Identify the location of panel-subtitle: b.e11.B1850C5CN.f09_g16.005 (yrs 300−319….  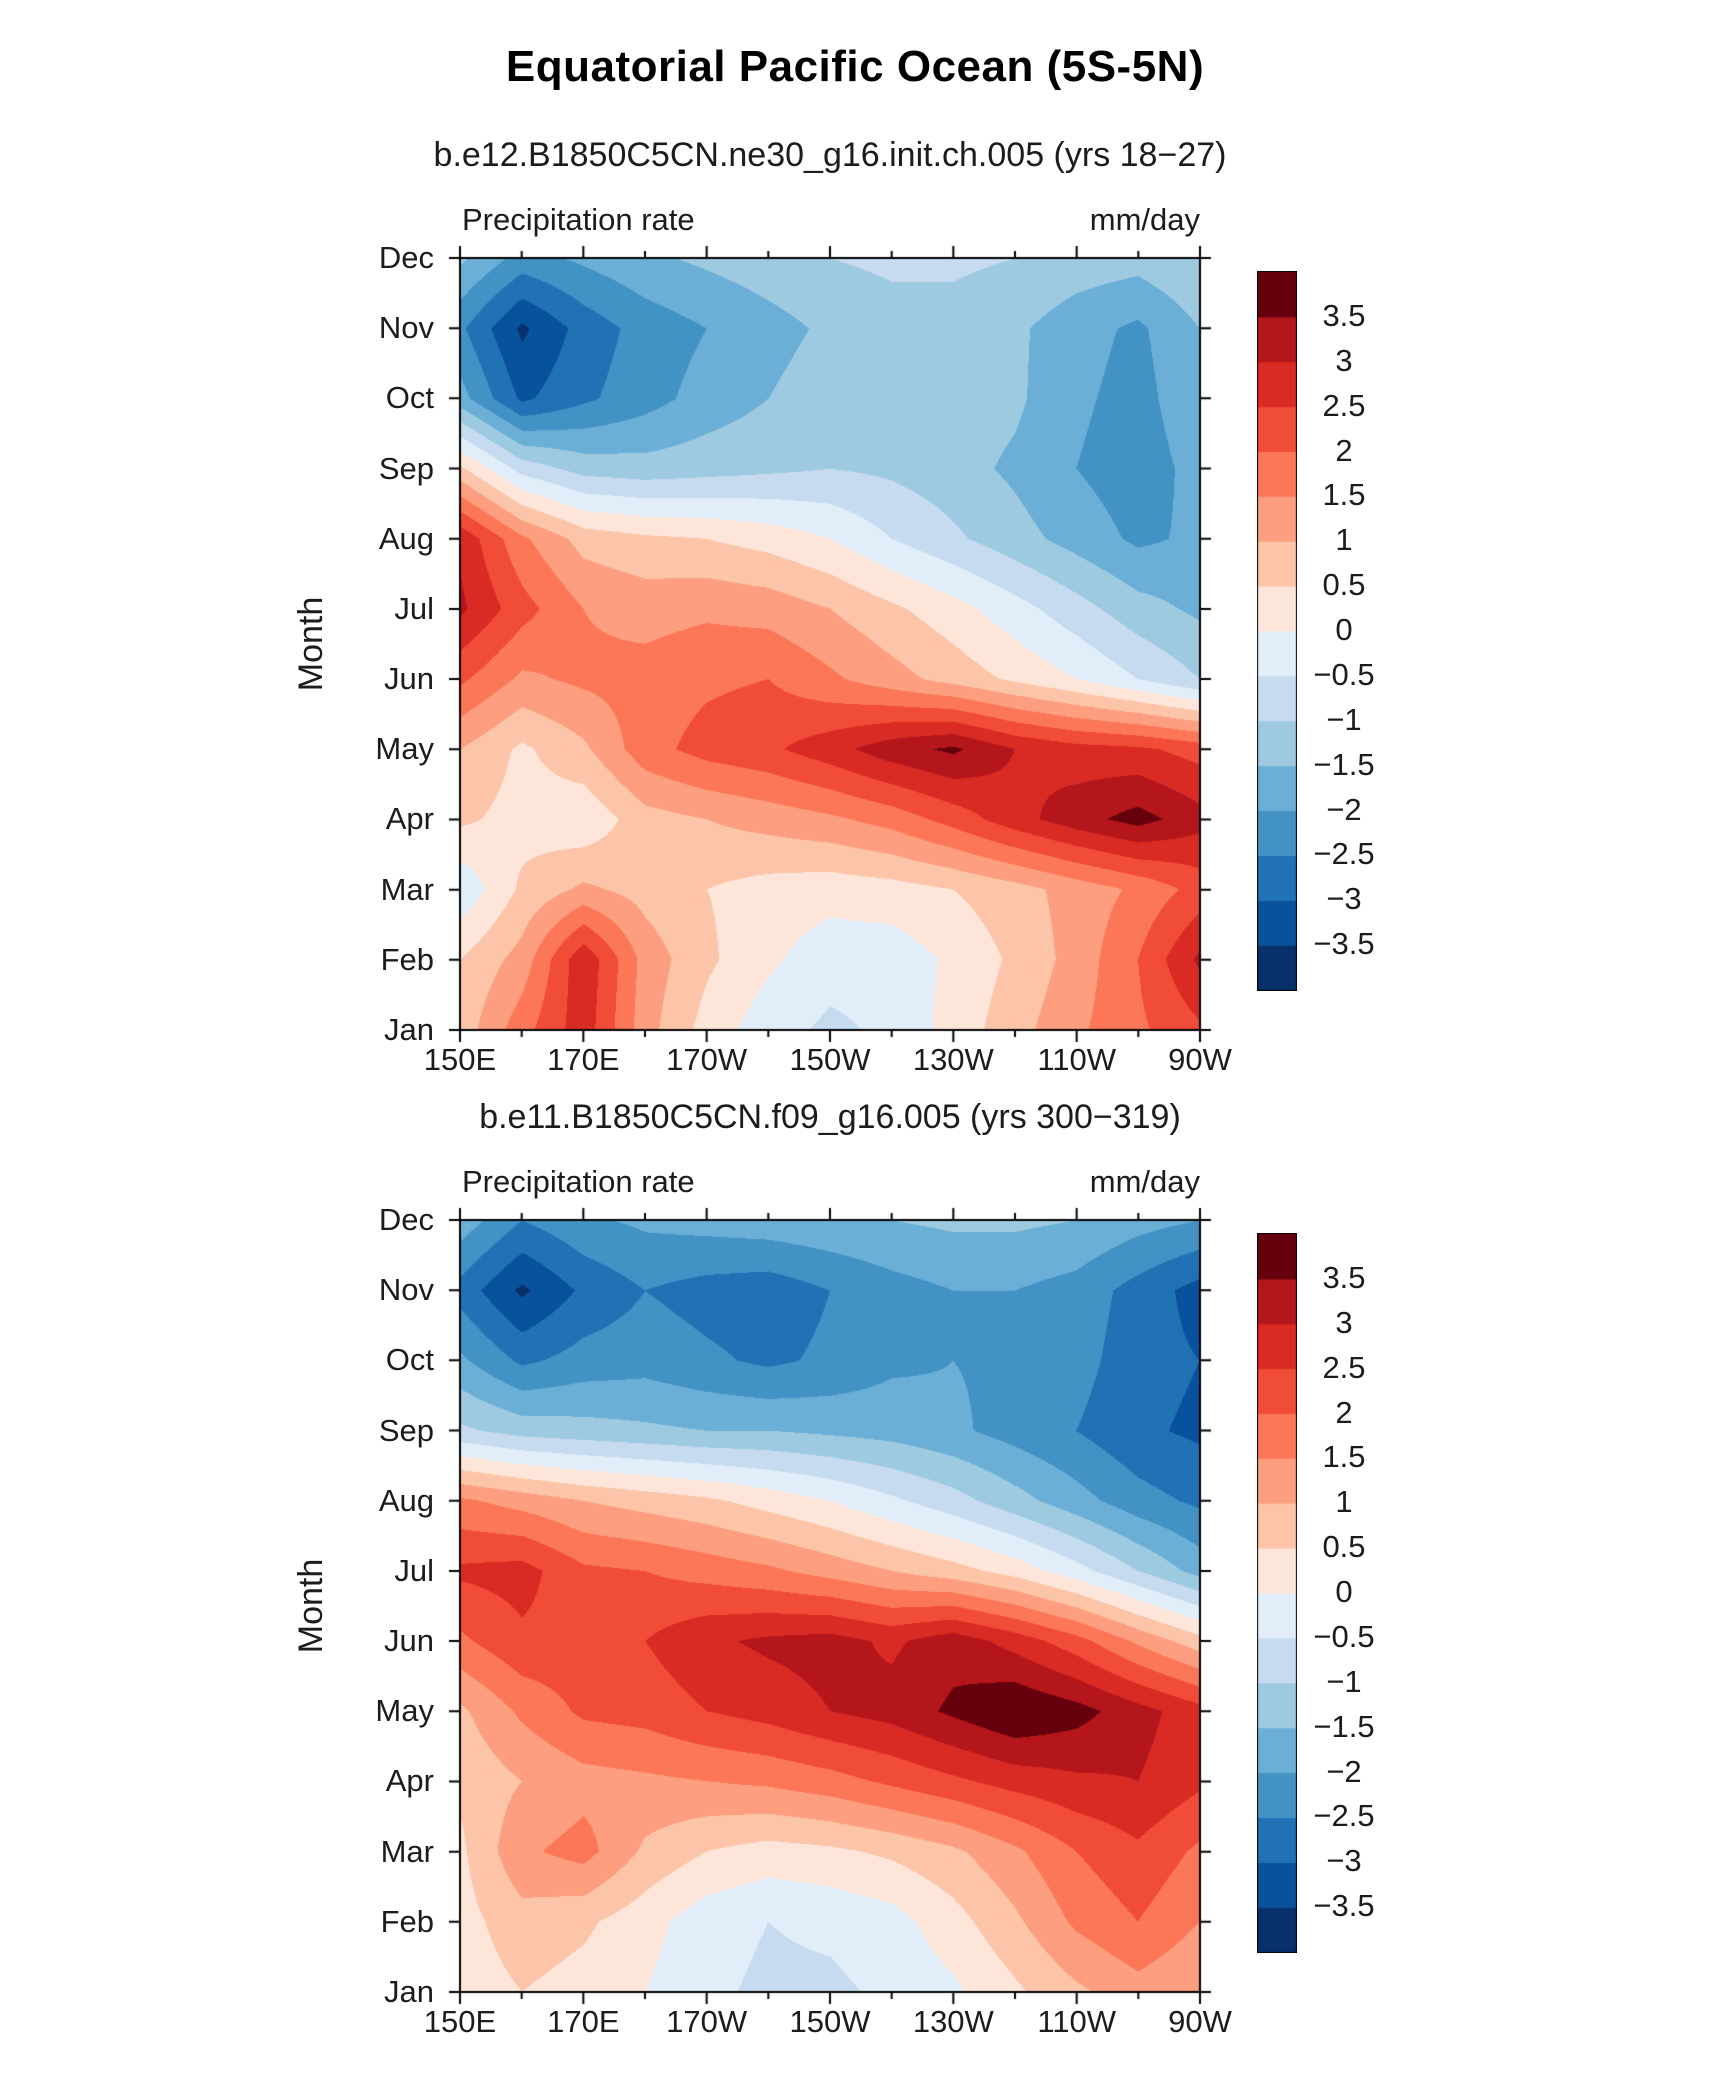
(830, 1117).